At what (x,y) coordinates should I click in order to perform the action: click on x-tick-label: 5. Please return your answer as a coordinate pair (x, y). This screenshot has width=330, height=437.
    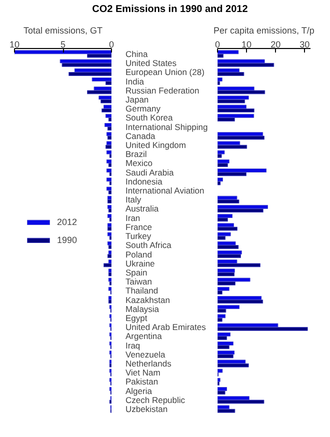
    Looking at the image, I should click on (63, 45).